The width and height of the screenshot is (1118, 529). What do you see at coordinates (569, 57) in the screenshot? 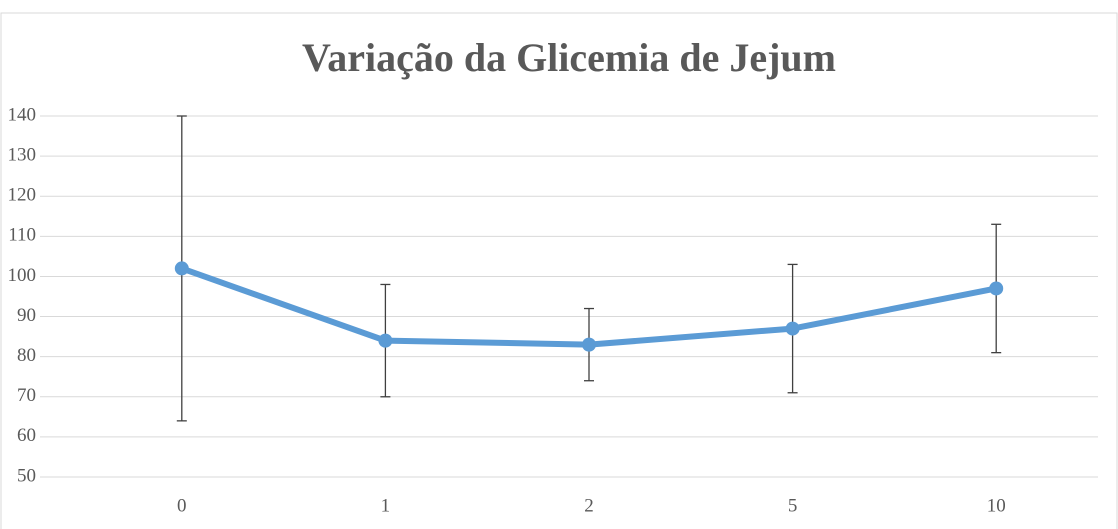
I see `chart-title: Variação da Glicemia de Jejum` at bounding box center [569, 57].